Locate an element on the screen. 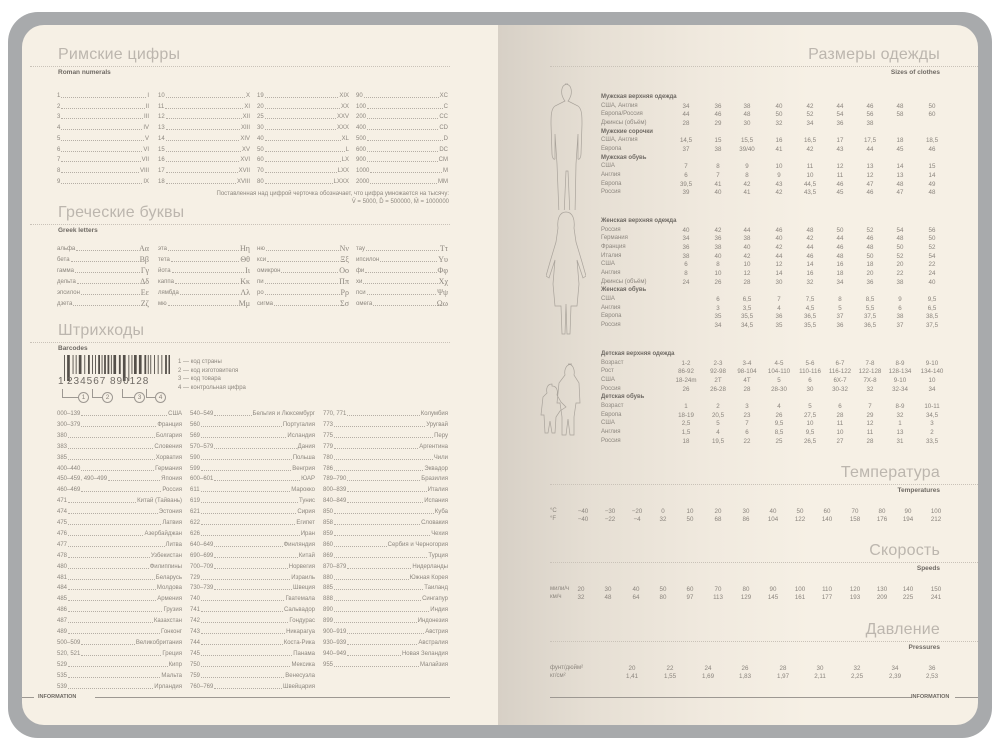  country-code-key: 850 is located at coordinates (328, 512).